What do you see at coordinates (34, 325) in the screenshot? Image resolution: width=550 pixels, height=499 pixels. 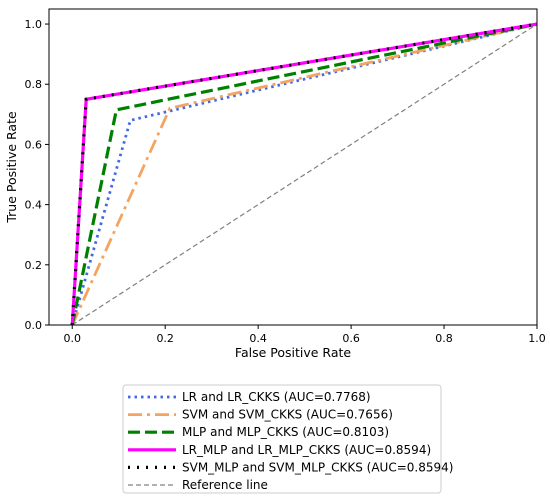 I see `y-tick-label-0: 0.0` at bounding box center [34, 325].